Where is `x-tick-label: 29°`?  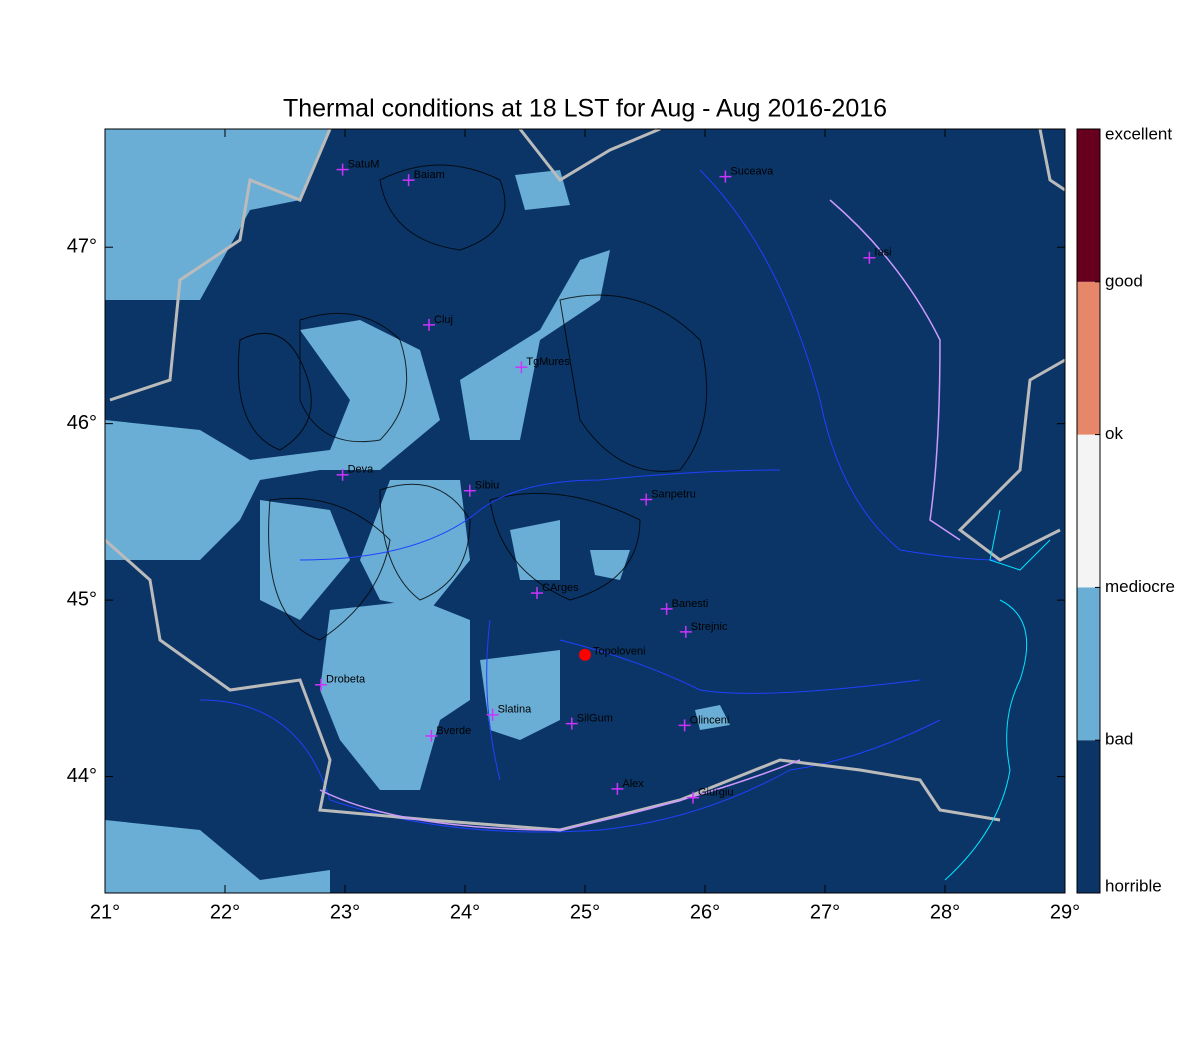 x-tick-label: 29° is located at coordinates (1065, 912).